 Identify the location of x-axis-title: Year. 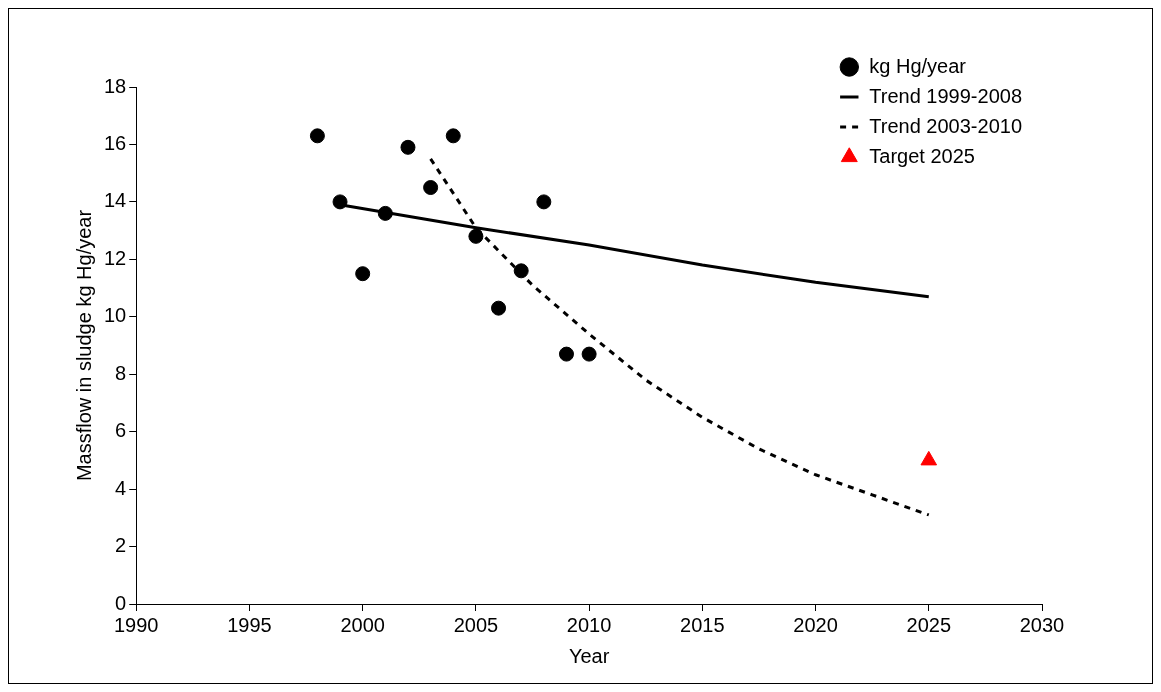
(589, 655).